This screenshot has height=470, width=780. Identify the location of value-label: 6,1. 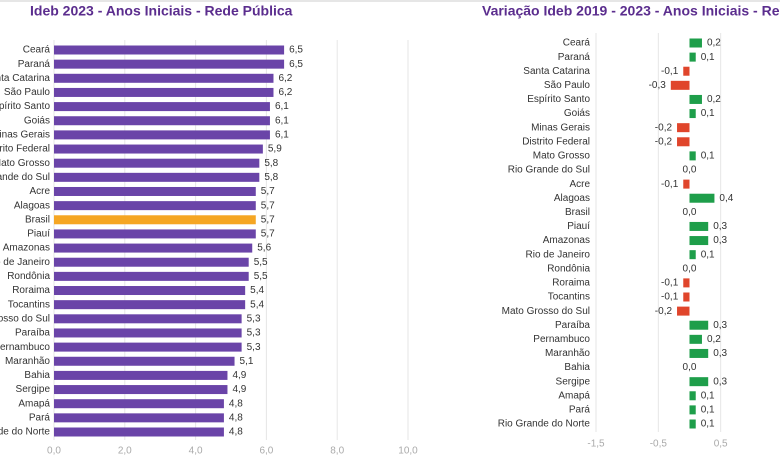
(282, 106).